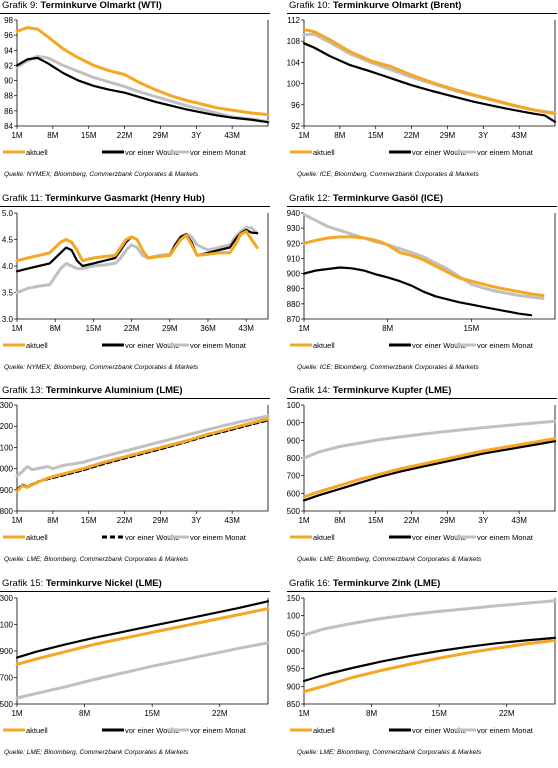 The height and width of the screenshot is (768, 558). Describe the element at coordinates (8, 50) in the screenshot. I see `y-tick-label: 94` at that location.